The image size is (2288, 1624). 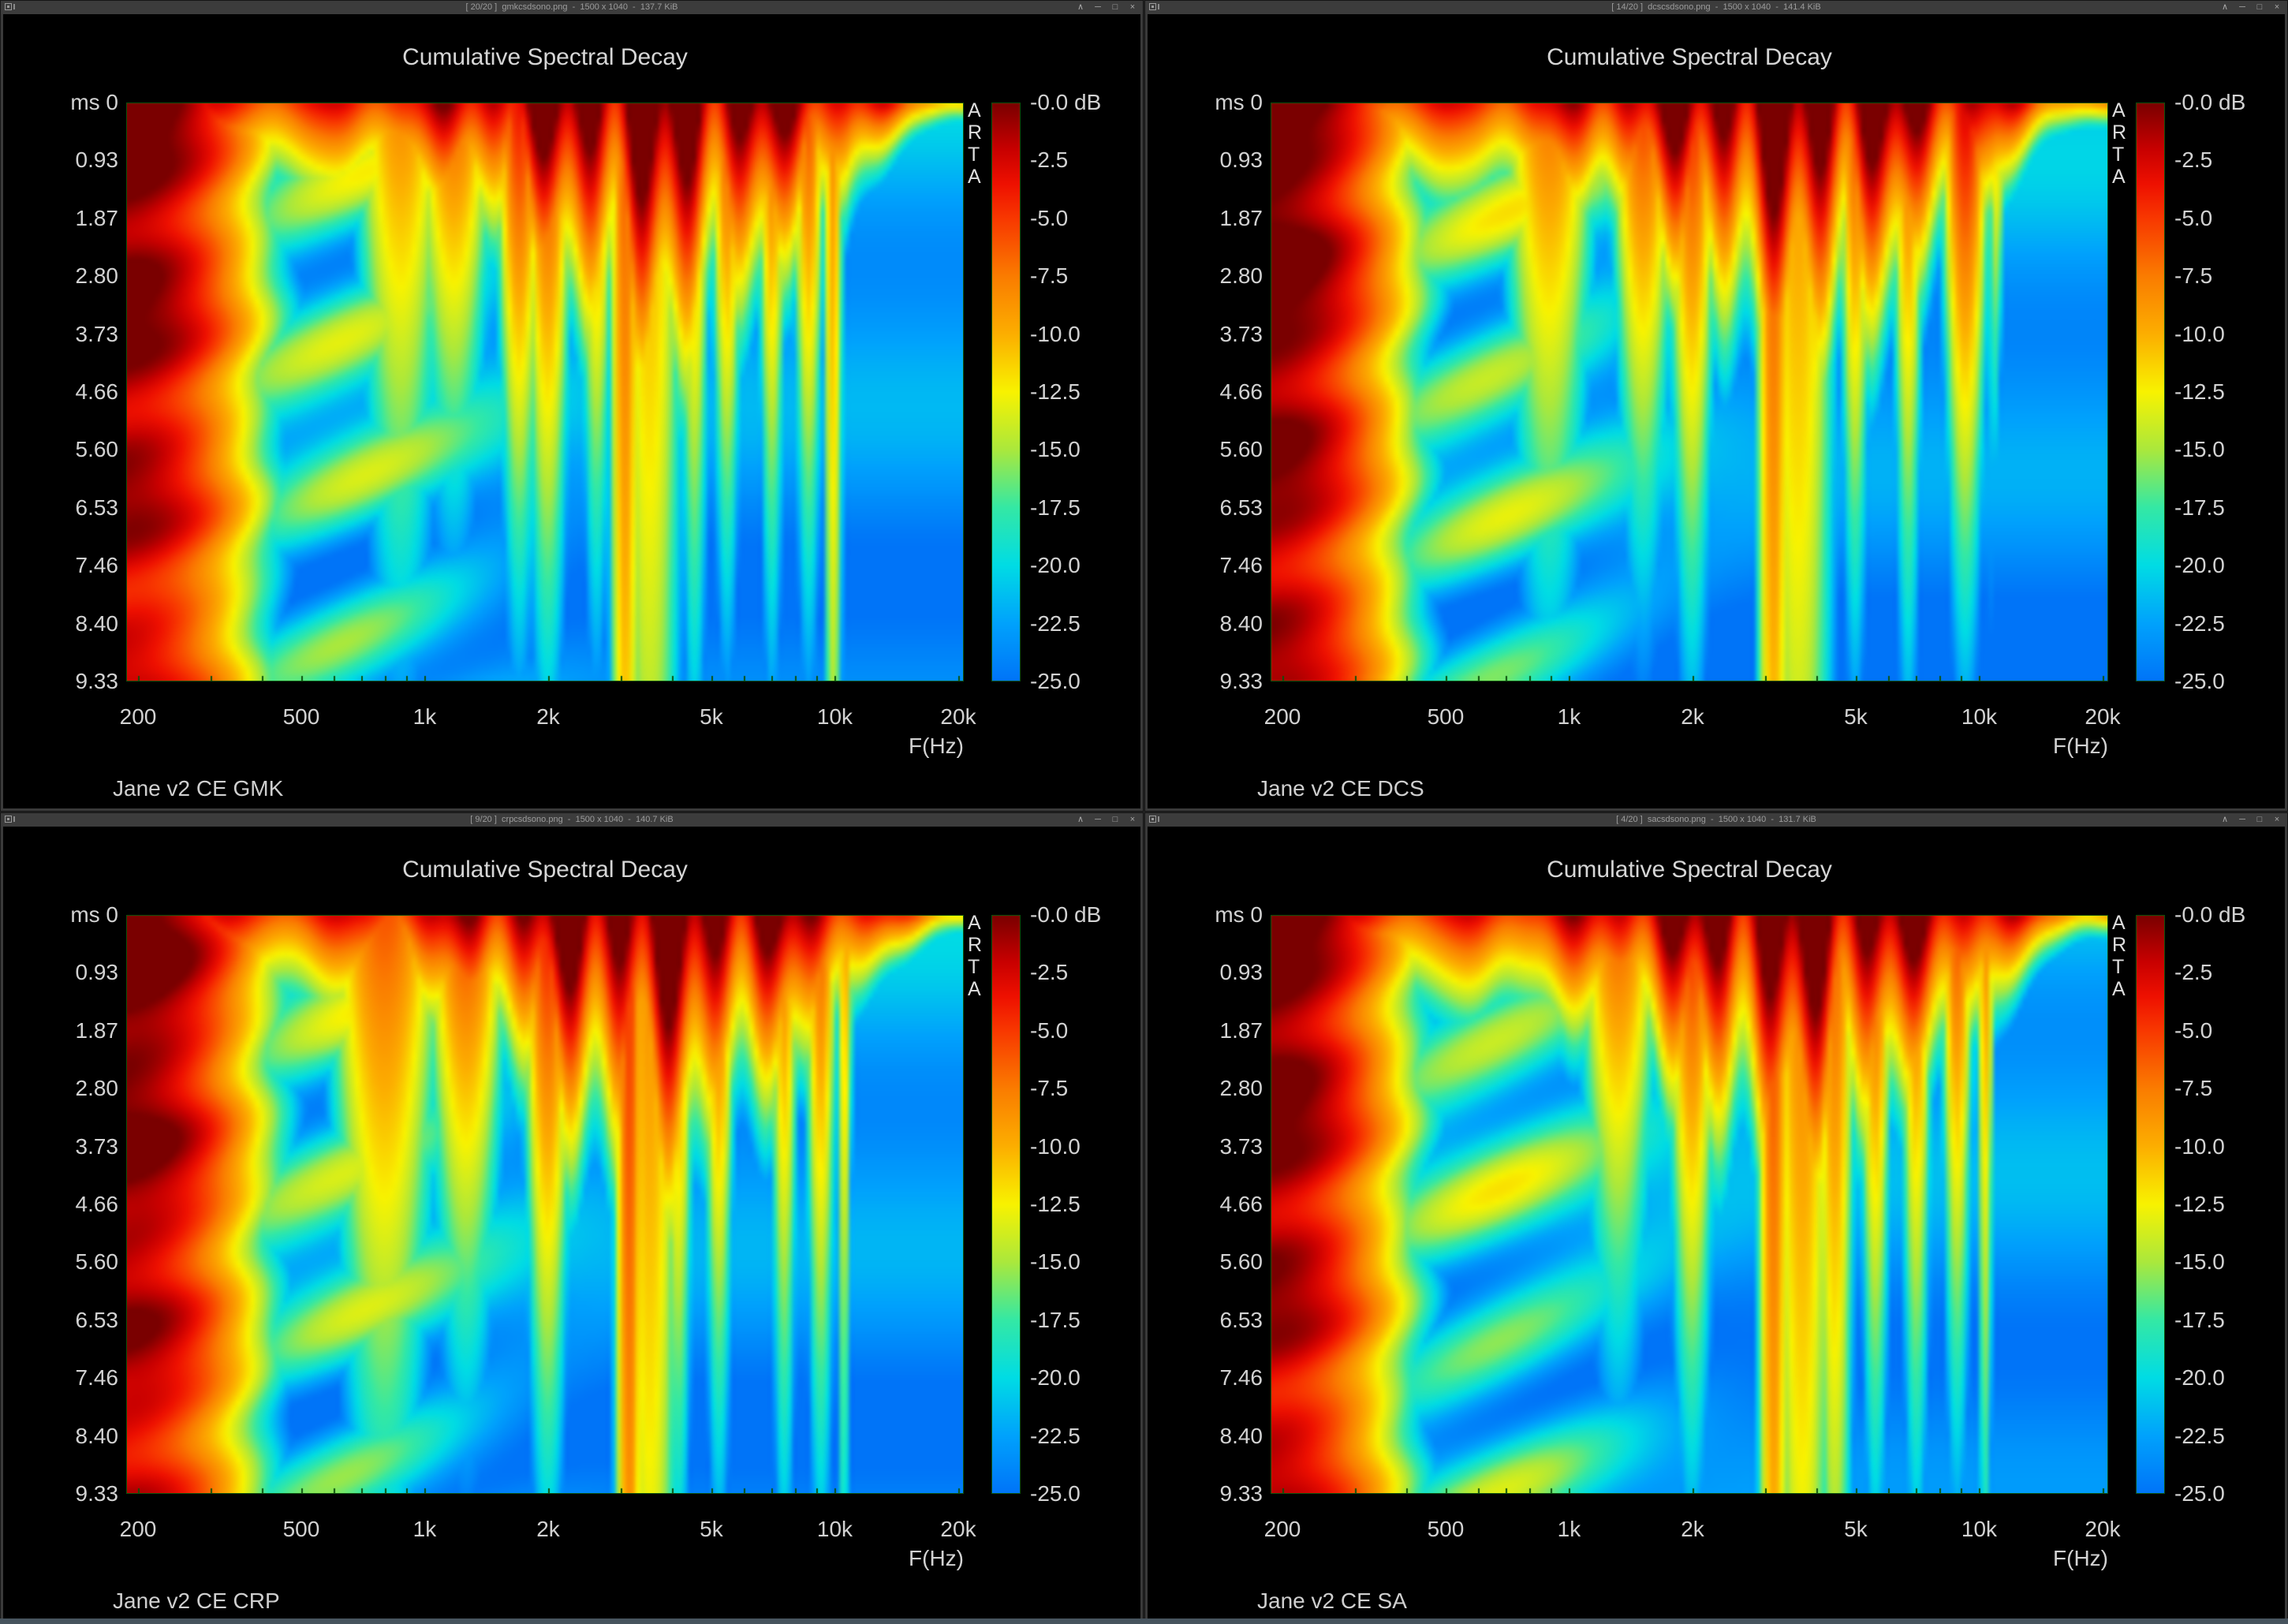 I want to click on background-window-edge, so click(x=1144, y=1621).